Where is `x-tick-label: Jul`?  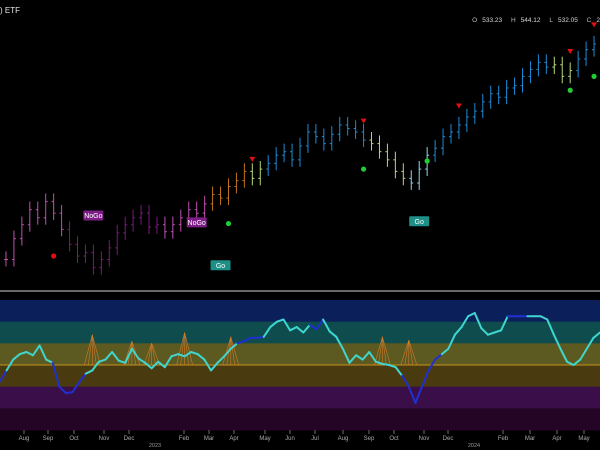 x-tick-label: Jul is located at coordinates (315, 439).